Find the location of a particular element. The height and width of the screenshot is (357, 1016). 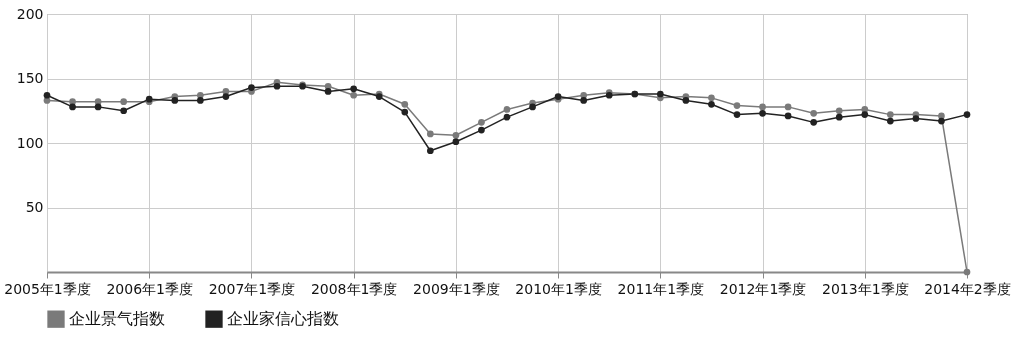

x-tick-label: 2008年1季度 is located at coordinates (354, 288).